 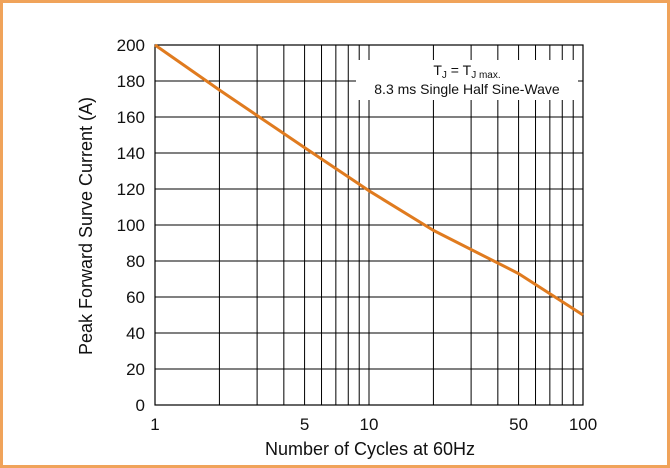 I want to click on annotation-sub2: J max., so click(x=485, y=75).